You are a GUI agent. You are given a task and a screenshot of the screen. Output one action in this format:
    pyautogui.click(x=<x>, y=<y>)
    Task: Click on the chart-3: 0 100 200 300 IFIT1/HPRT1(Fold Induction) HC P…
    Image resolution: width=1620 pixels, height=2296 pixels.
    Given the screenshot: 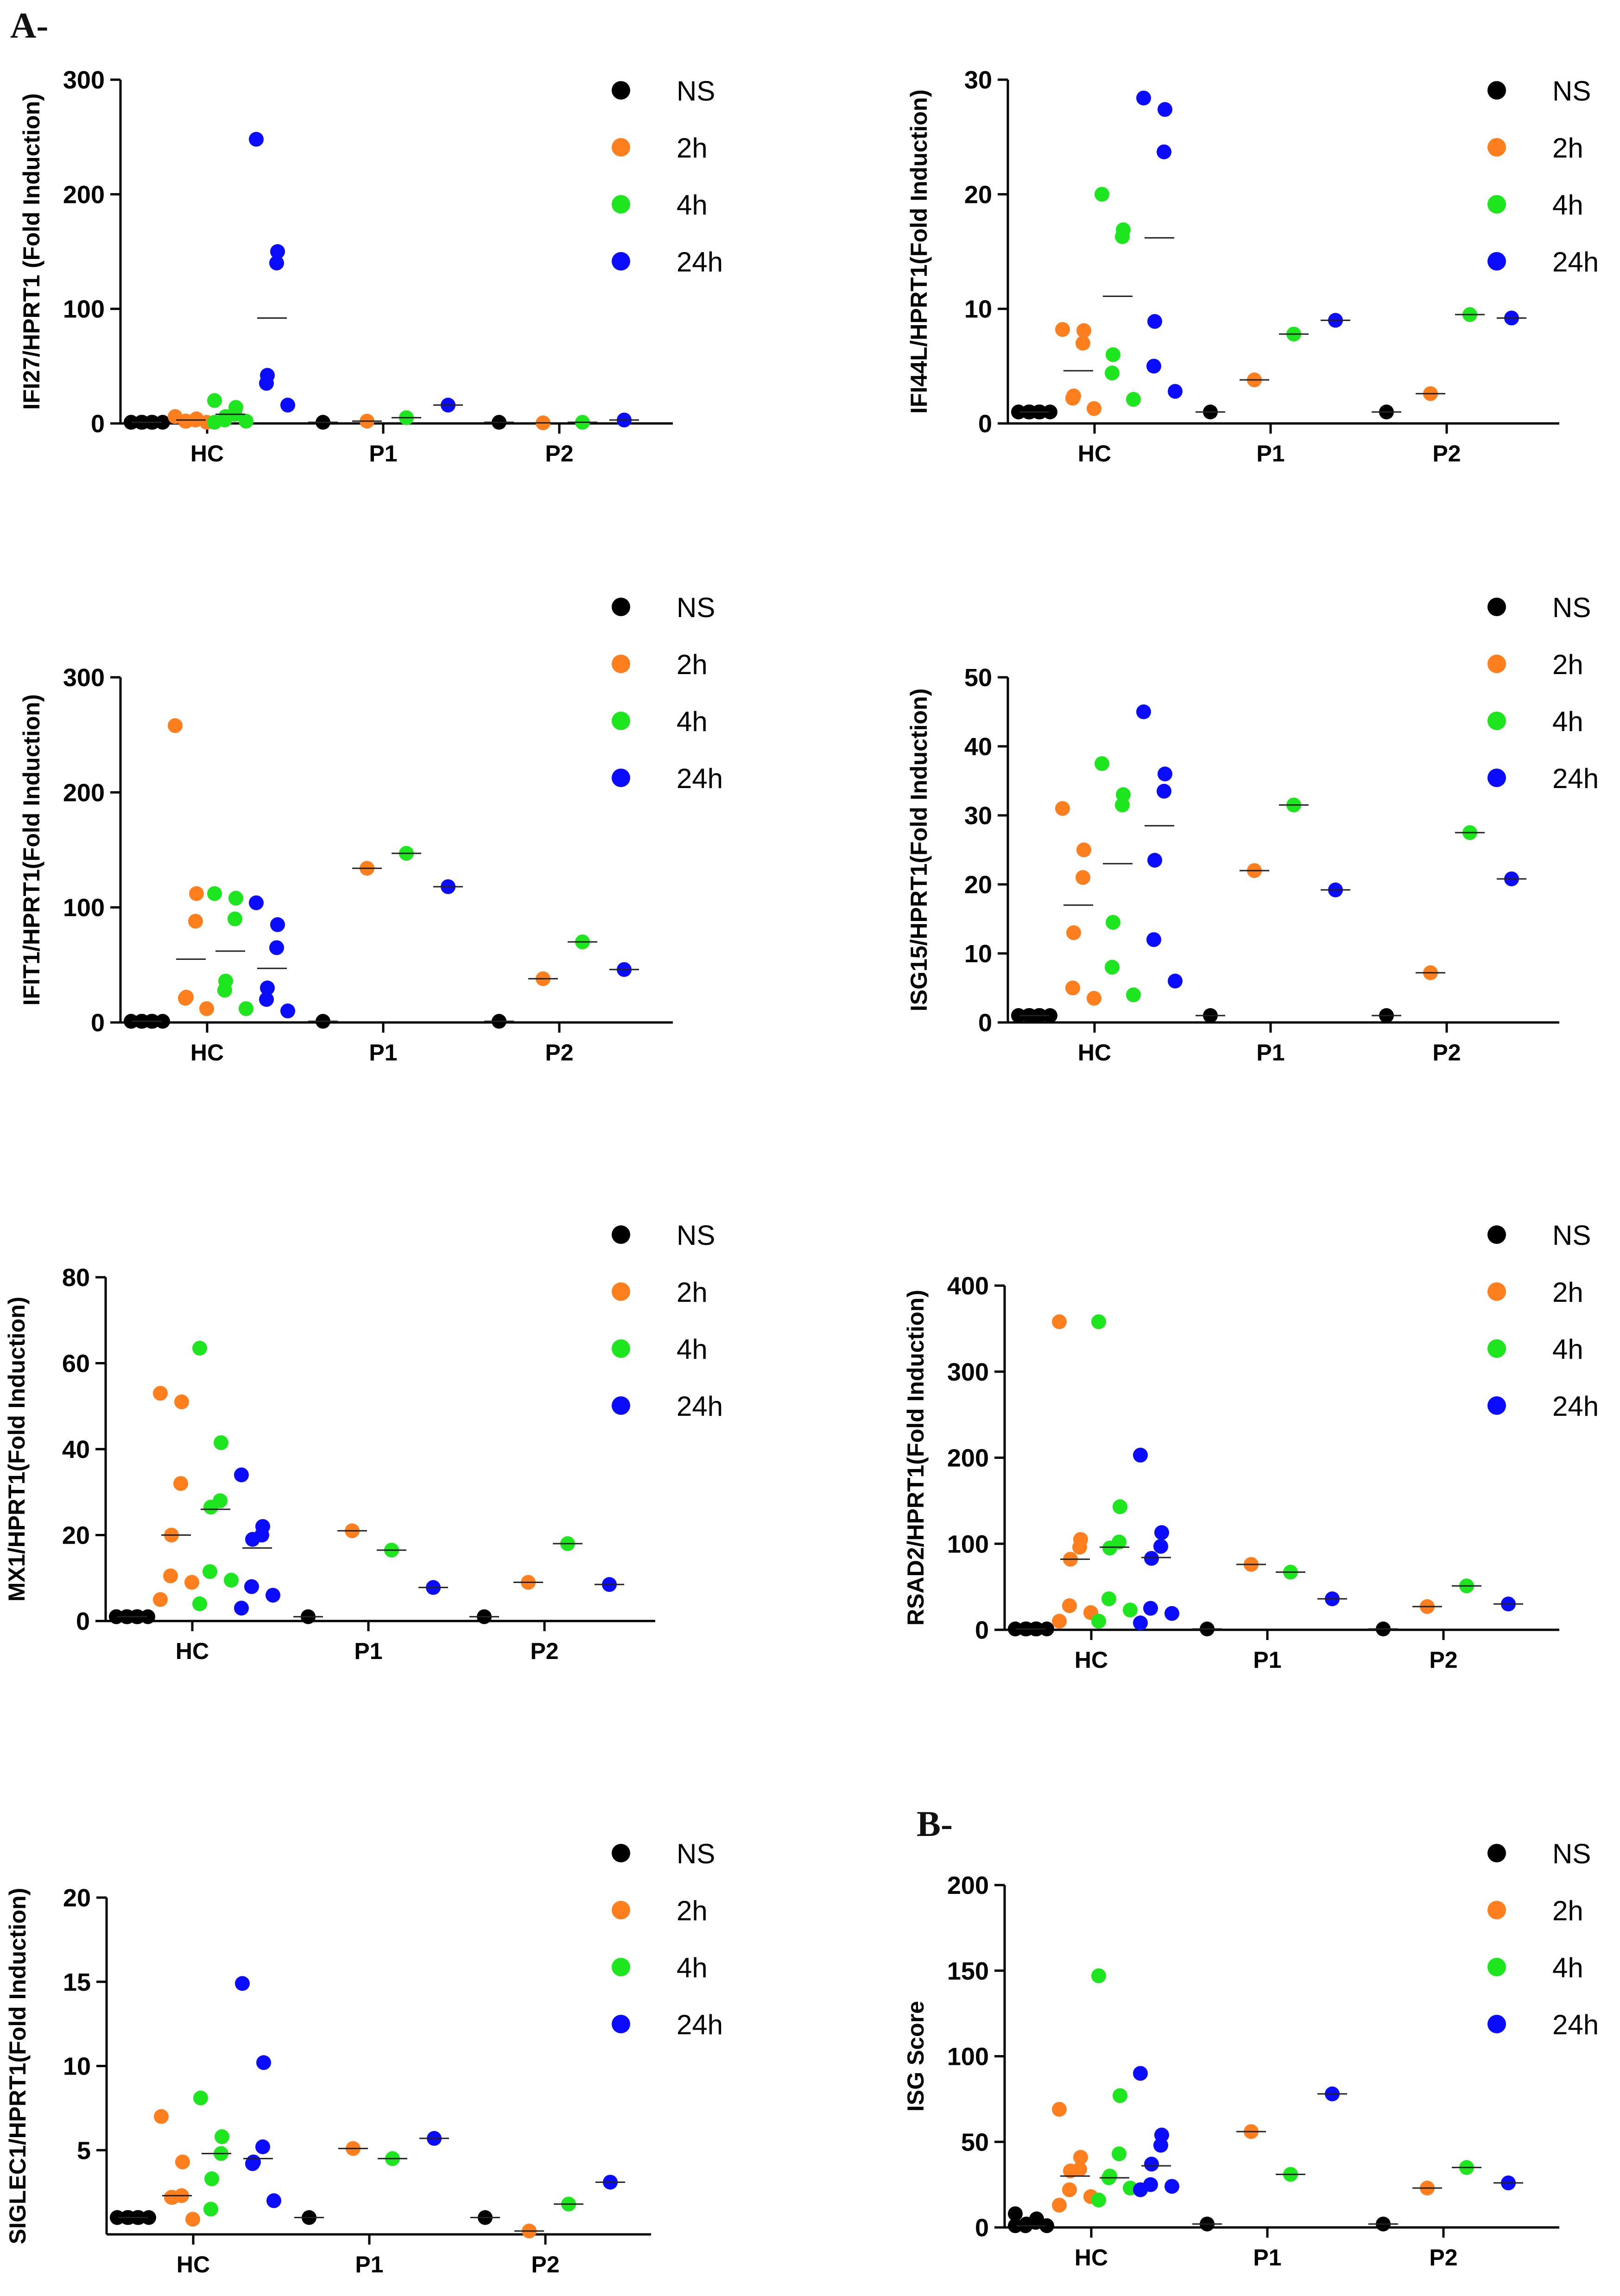 What is the action you would take?
    pyautogui.click(x=371, y=829)
    